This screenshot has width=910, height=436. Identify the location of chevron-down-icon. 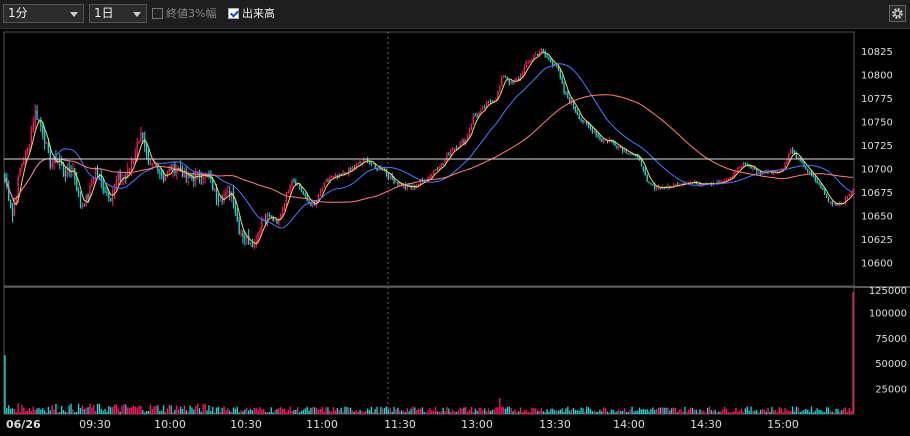
(137, 14).